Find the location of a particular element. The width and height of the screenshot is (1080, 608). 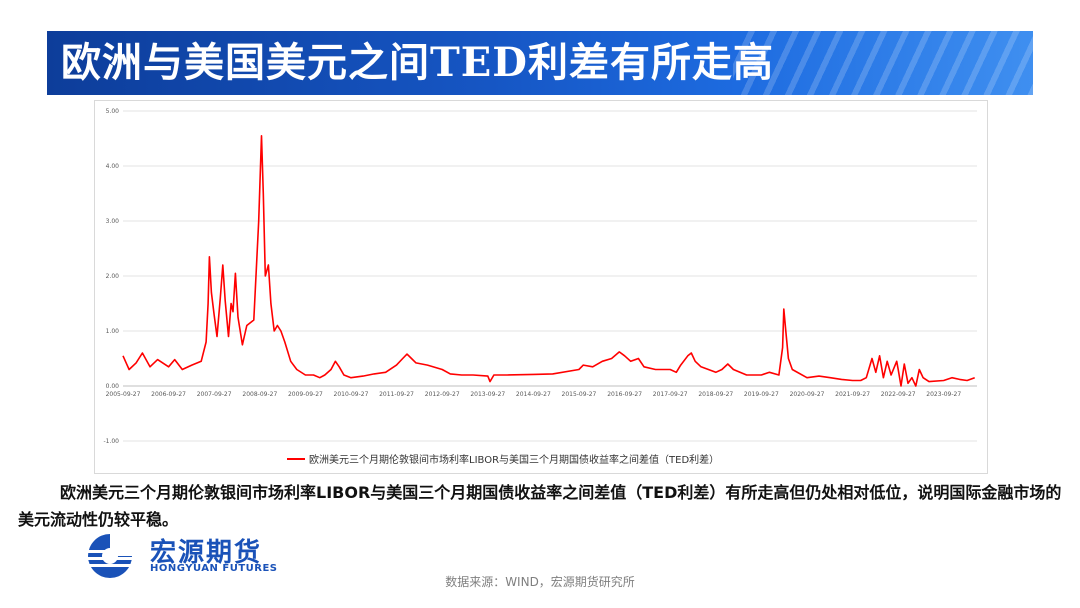

x-tick-label: 2009-09-27 is located at coordinates (305, 394).